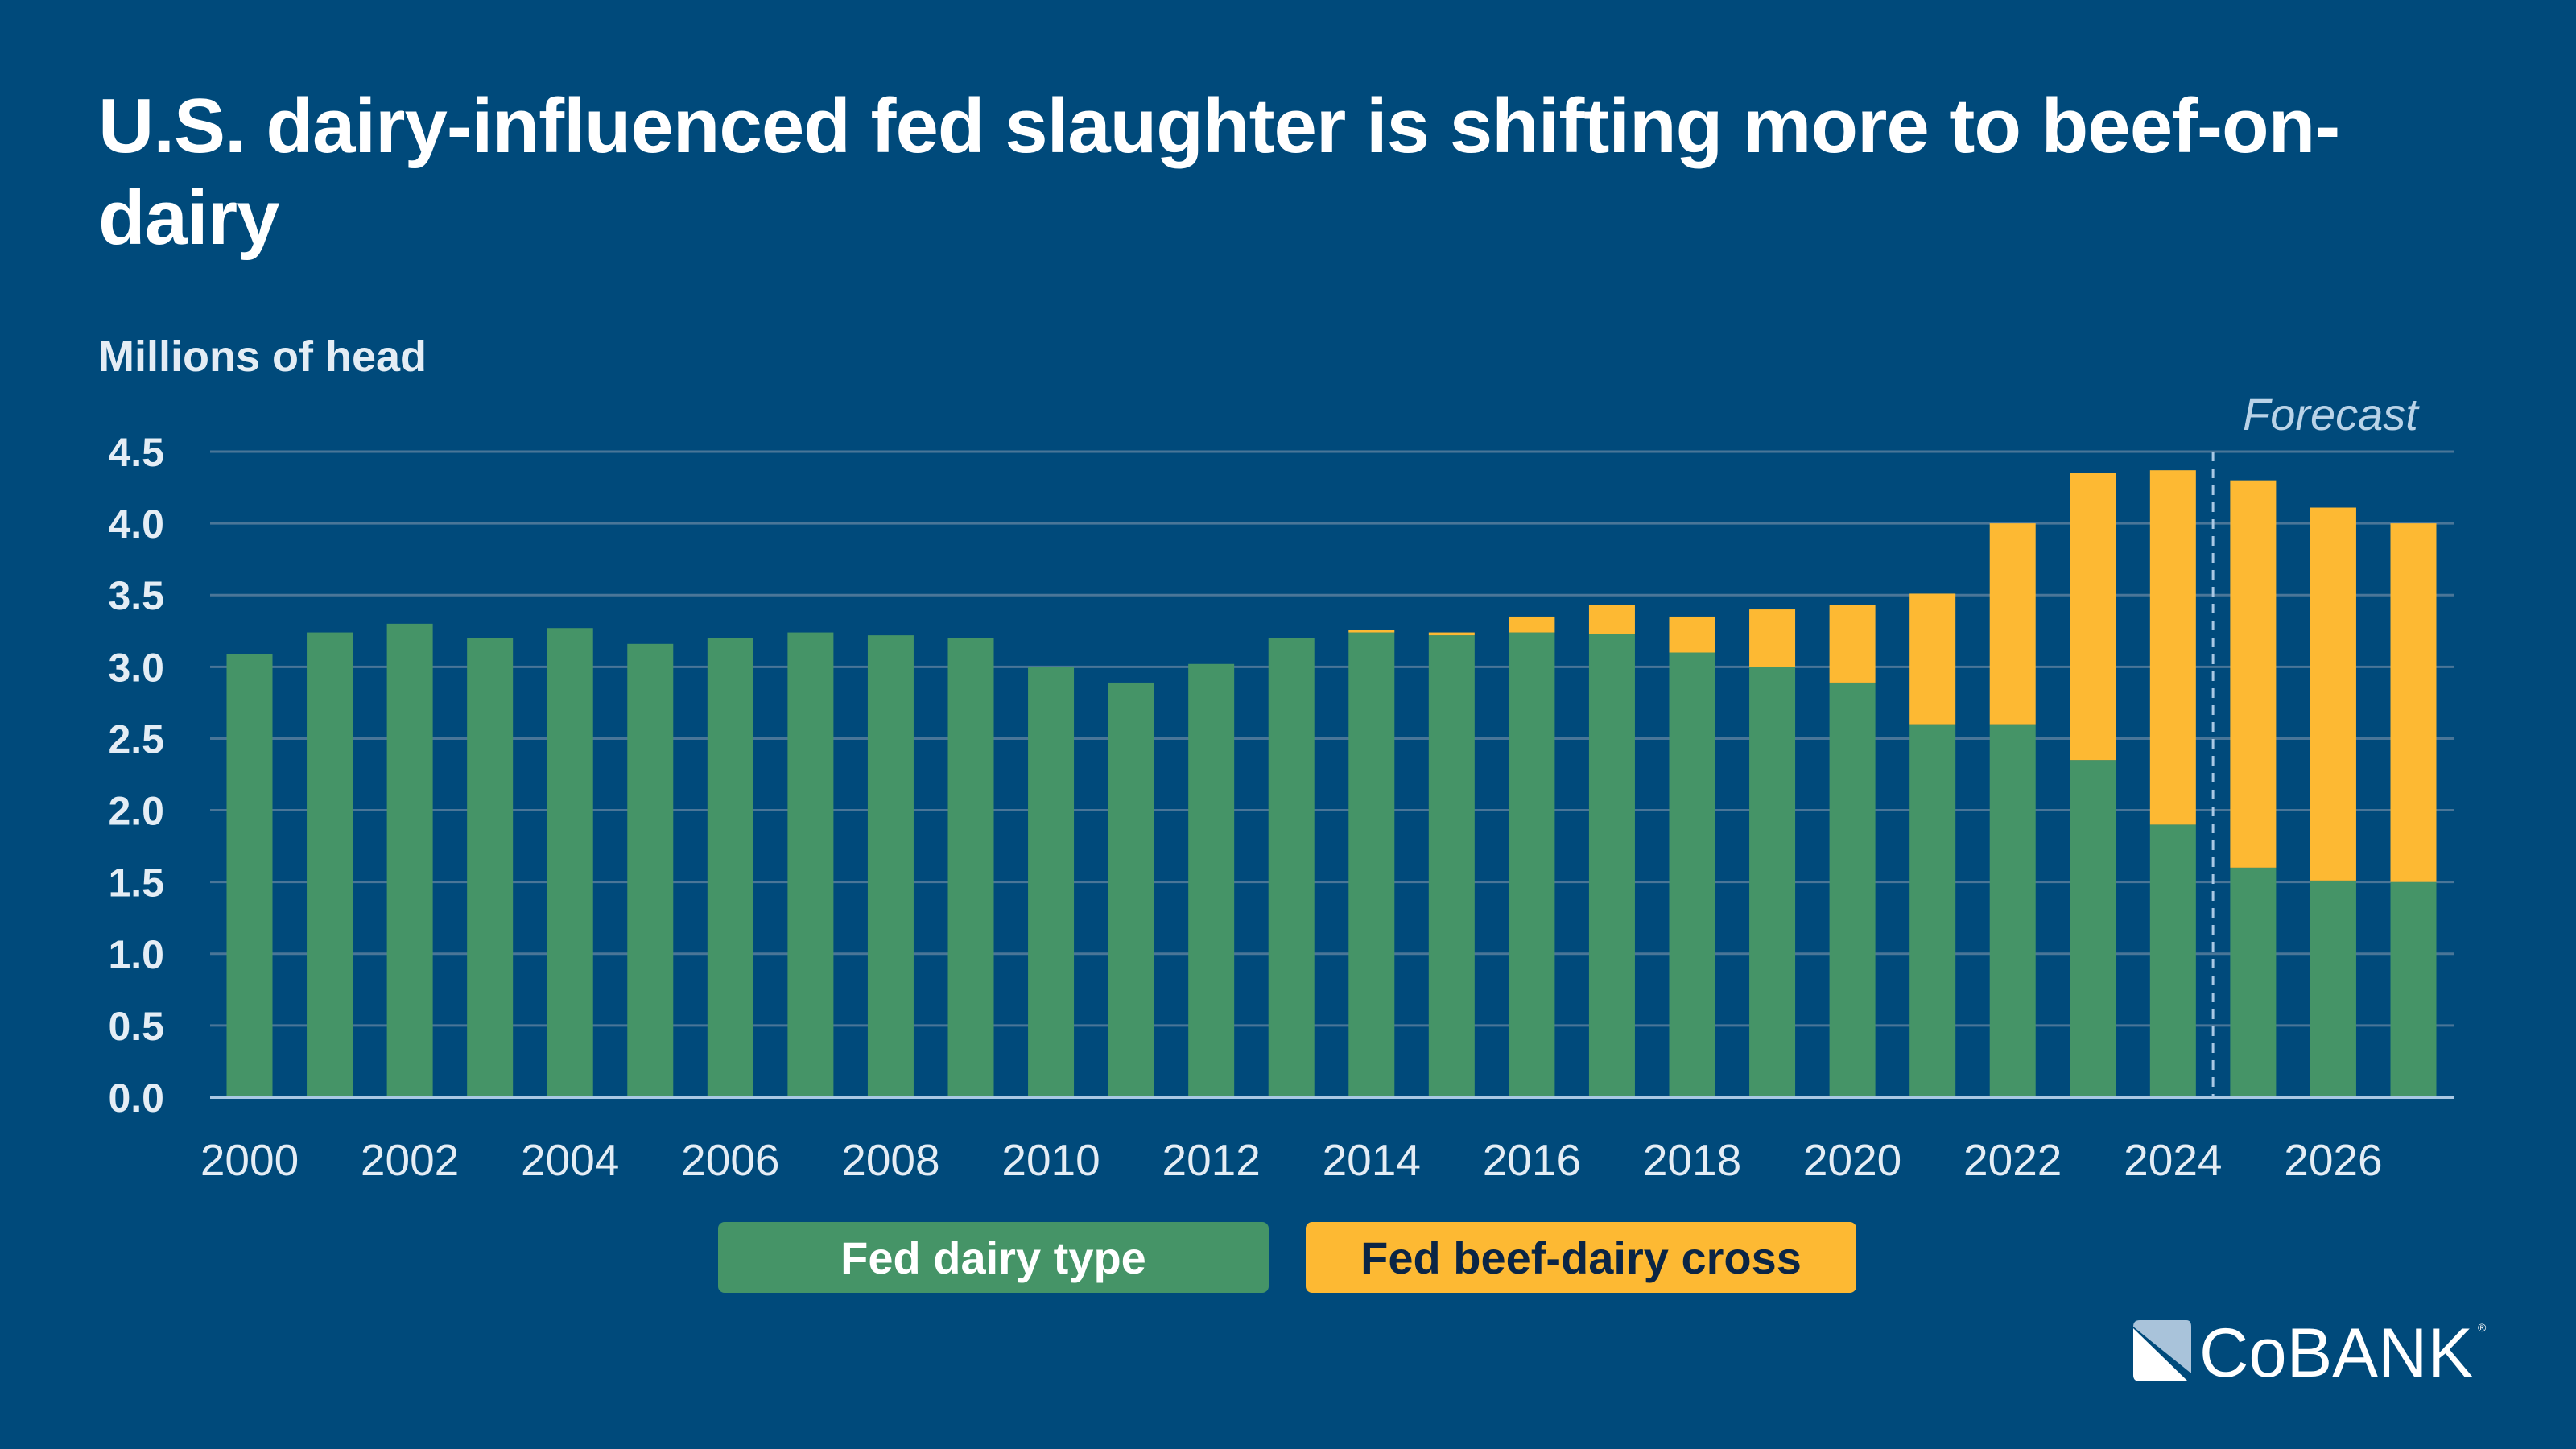 The image size is (2576, 1449). What do you see at coordinates (1532, 624) in the screenshot?
I see `bar-fed-beef-dairy-cross-2016` at bounding box center [1532, 624].